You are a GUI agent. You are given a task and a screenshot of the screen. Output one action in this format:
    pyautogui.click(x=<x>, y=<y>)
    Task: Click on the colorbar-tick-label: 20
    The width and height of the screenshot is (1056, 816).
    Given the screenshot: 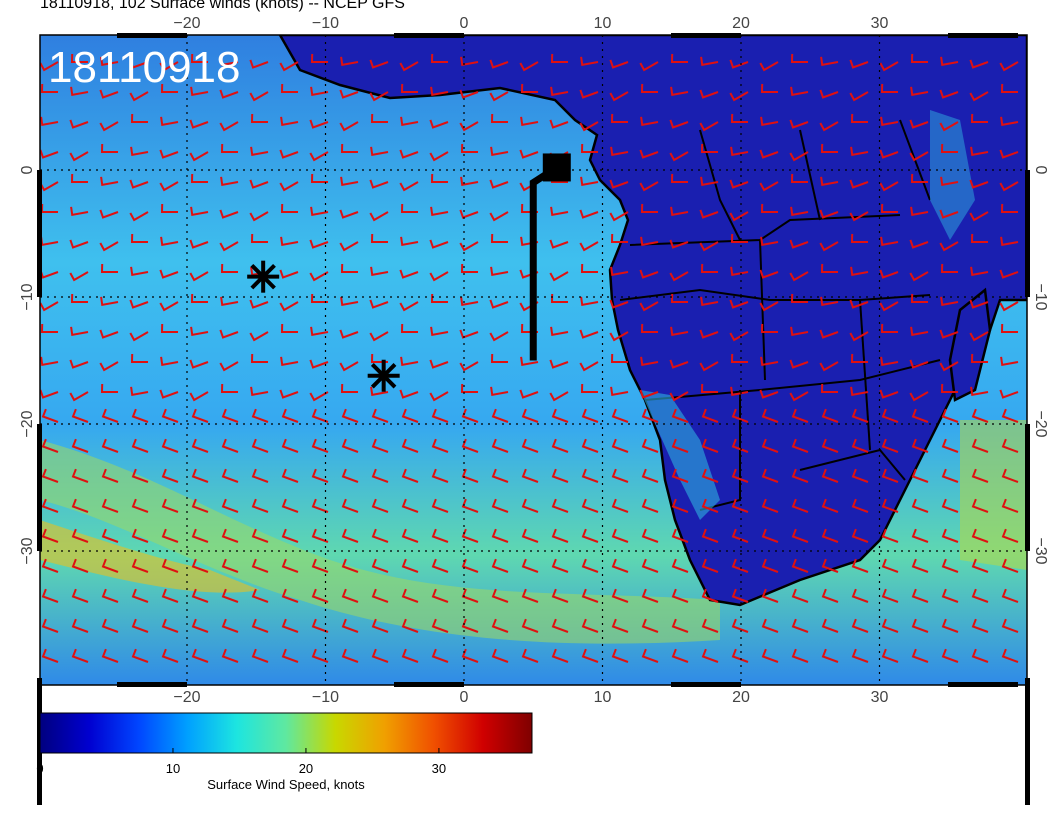 What is the action you would take?
    pyautogui.click(x=306, y=768)
    